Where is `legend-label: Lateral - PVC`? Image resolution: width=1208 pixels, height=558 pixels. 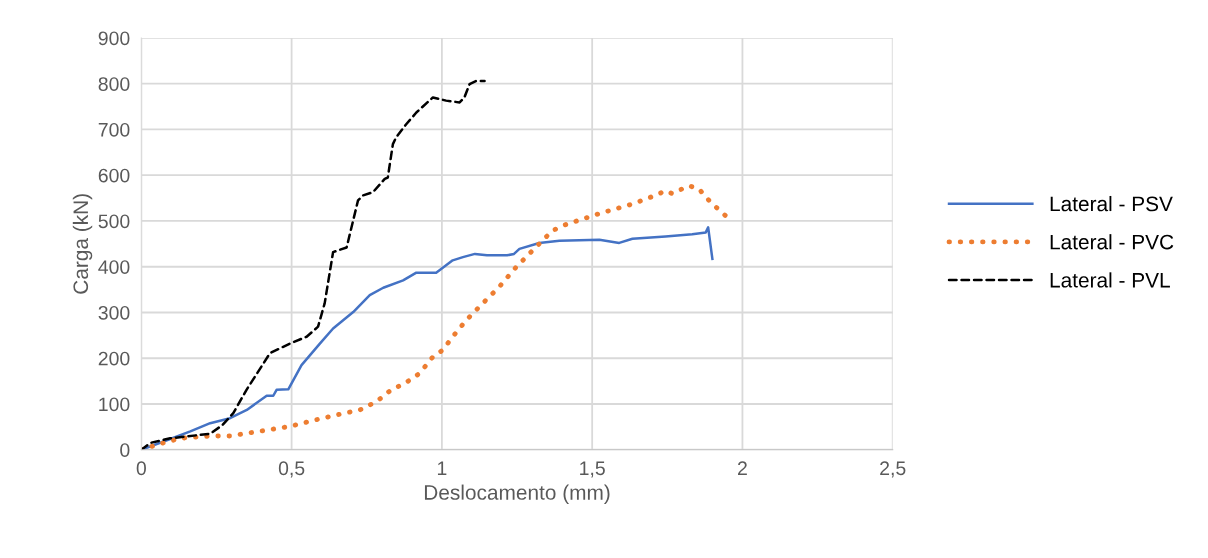
legend-label: Lateral - PVC is located at coordinates (1112, 242).